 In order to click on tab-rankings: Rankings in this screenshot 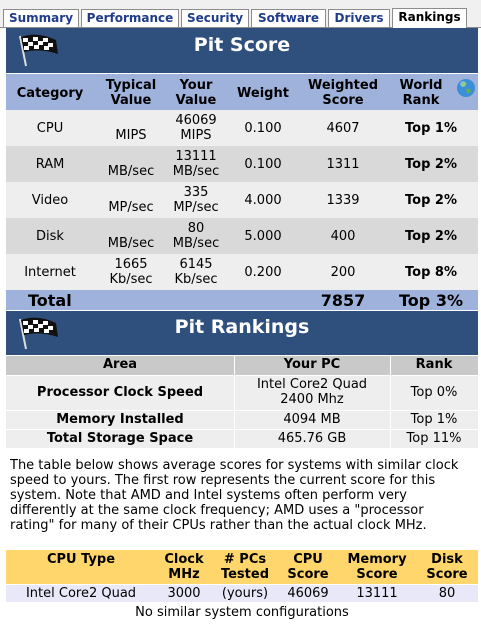, I will do `click(429, 18)`.